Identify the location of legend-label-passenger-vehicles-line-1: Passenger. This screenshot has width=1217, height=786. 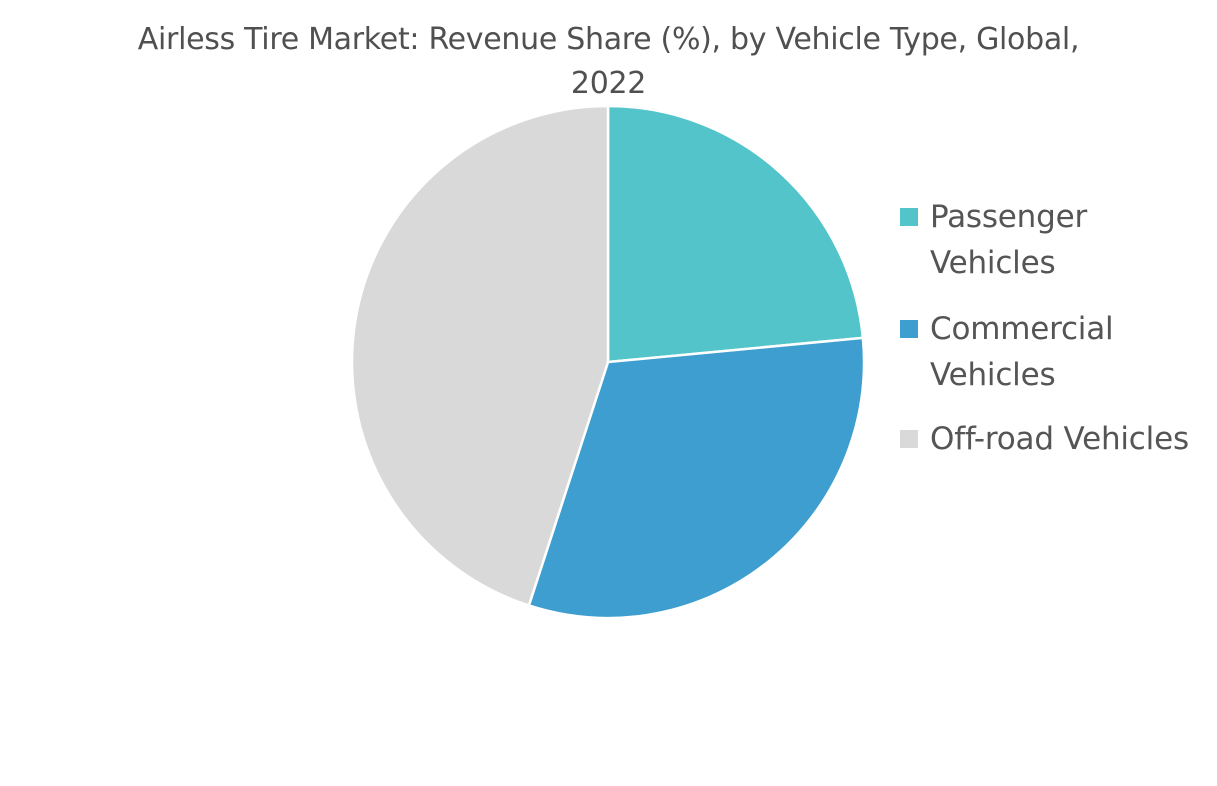
(1009, 217).